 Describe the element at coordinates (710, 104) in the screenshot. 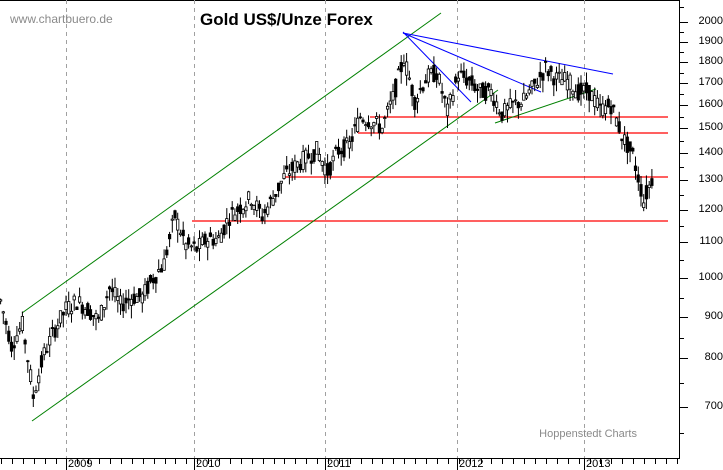

I see `y-tick-label: 1600` at that location.